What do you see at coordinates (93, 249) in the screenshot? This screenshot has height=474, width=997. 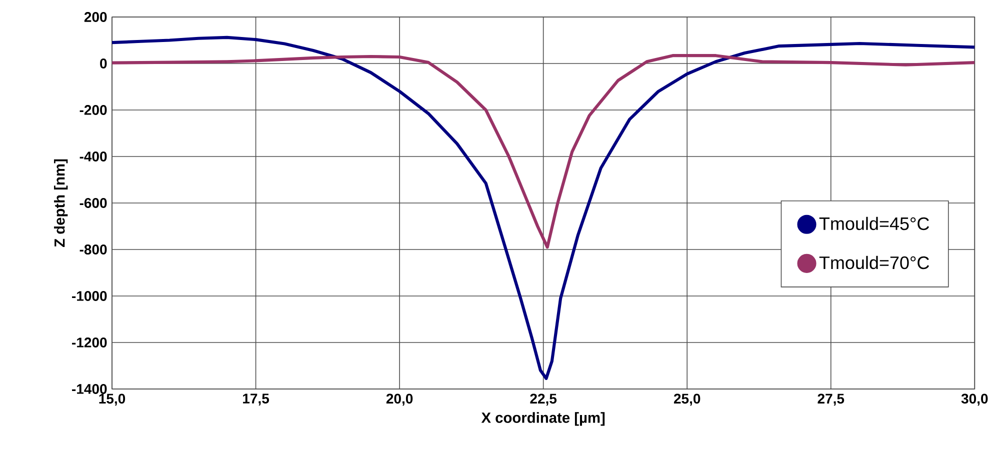 I see `y-tick-label: -800` at bounding box center [93, 249].